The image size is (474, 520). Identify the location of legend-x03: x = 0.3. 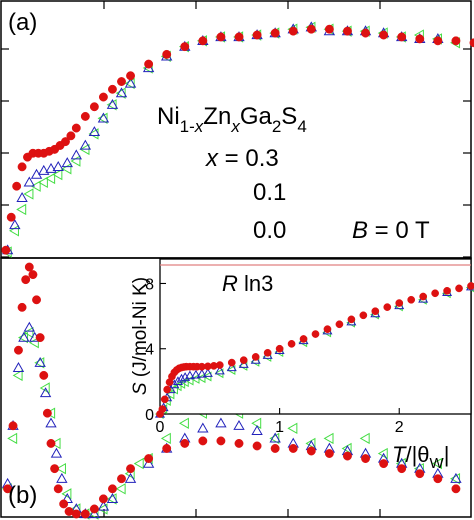
(242, 158).